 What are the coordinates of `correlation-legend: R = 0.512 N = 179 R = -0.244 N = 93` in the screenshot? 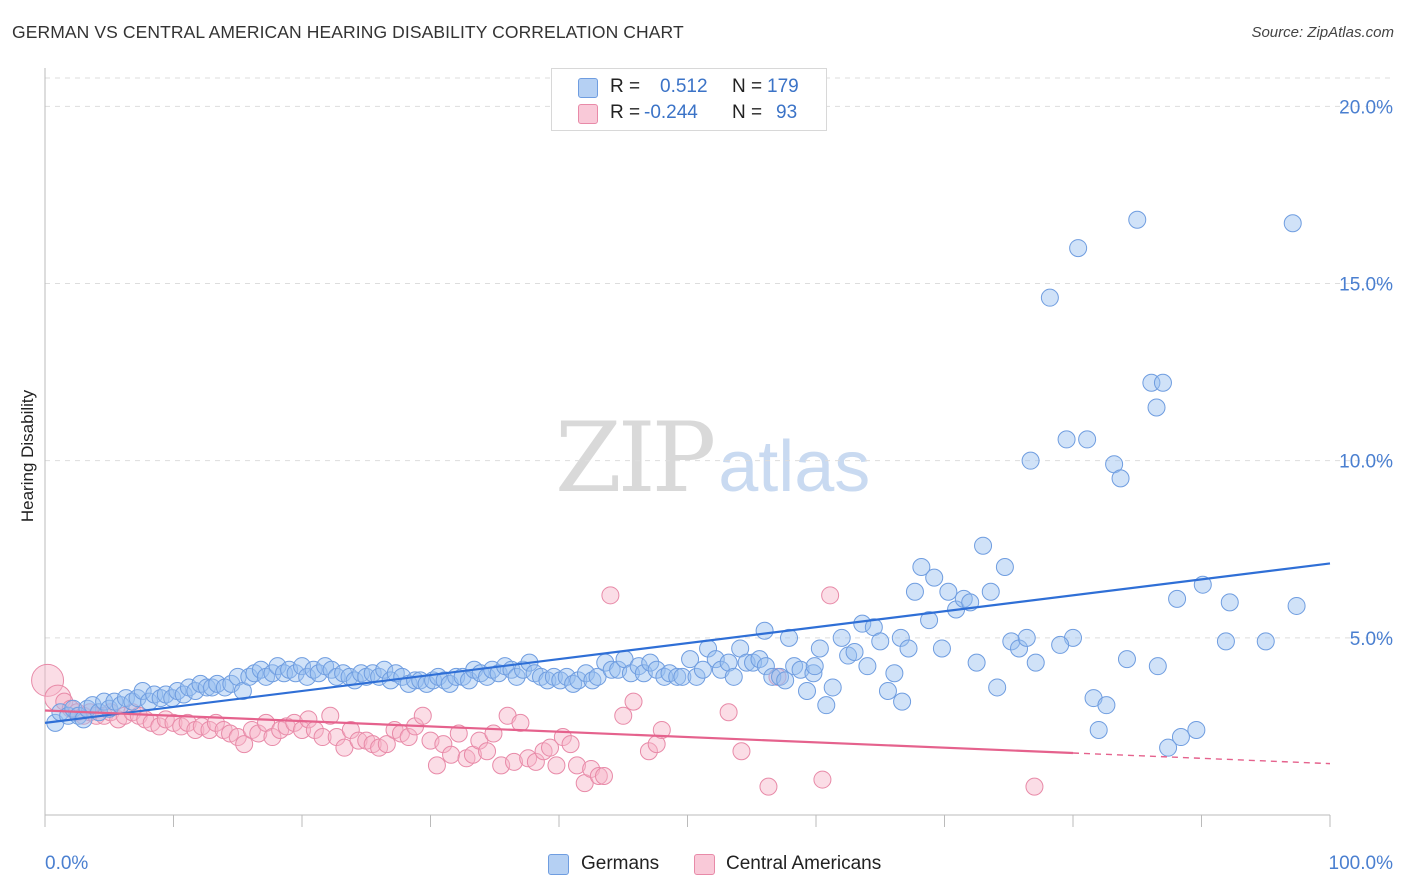 It's located at (689, 99).